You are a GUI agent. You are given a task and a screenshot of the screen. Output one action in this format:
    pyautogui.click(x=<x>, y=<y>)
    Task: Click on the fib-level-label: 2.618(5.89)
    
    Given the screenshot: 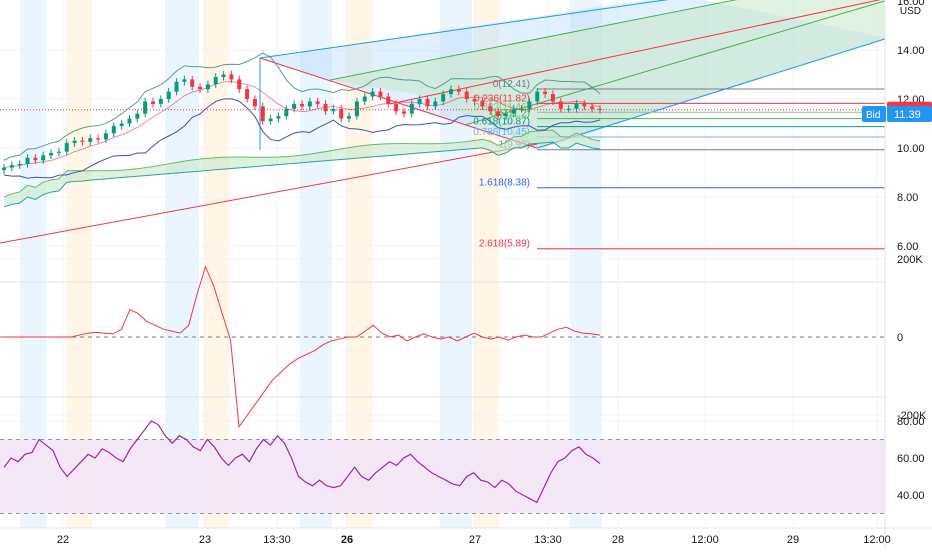 What is the action you would take?
    pyautogui.click(x=504, y=244)
    